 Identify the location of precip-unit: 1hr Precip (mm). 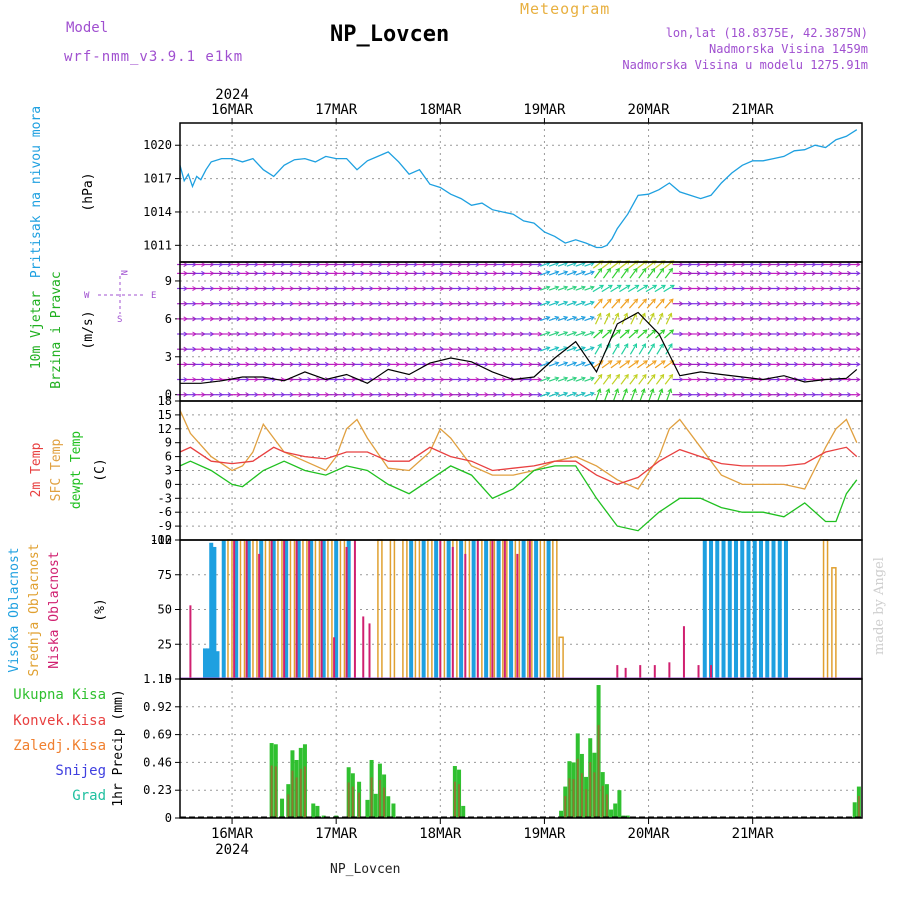
(118, 747).